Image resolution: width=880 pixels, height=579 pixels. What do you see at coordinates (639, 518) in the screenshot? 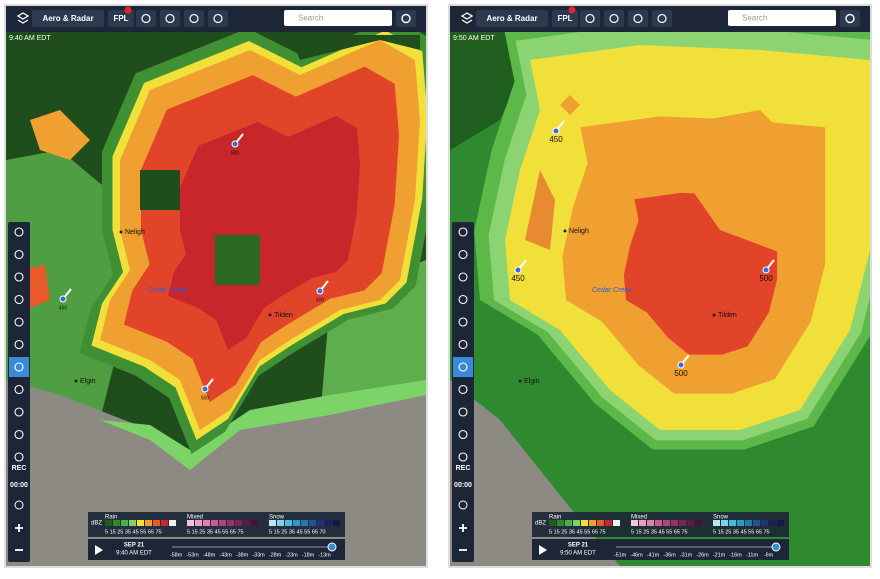
I see `legend-group: Mixed` at bounding box center [639, 518].